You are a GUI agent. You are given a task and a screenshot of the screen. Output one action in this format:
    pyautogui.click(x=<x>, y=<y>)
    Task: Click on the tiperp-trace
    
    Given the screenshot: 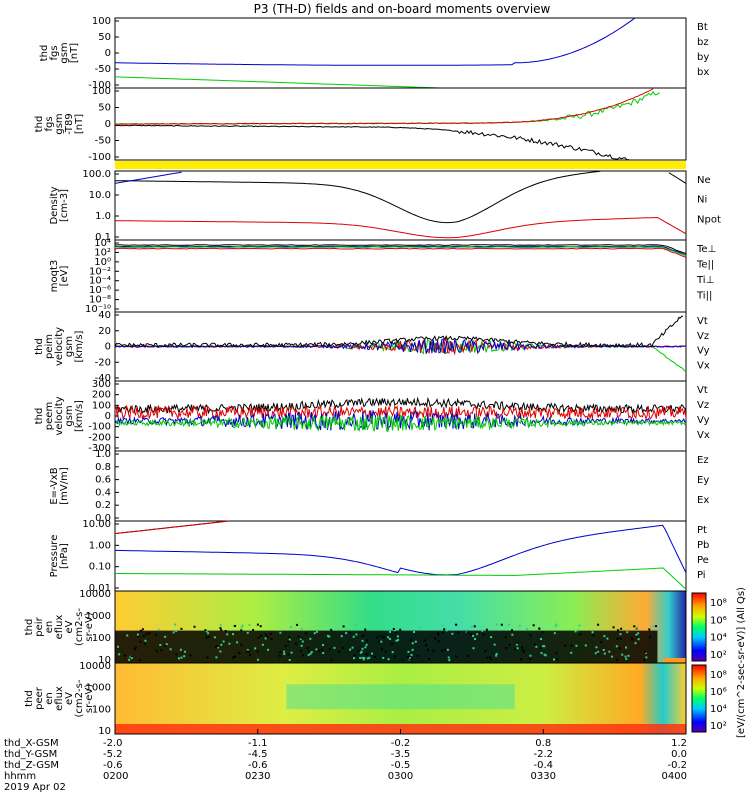 What is the action you would take?
    pyautogui.click(x=400, y=250)
    